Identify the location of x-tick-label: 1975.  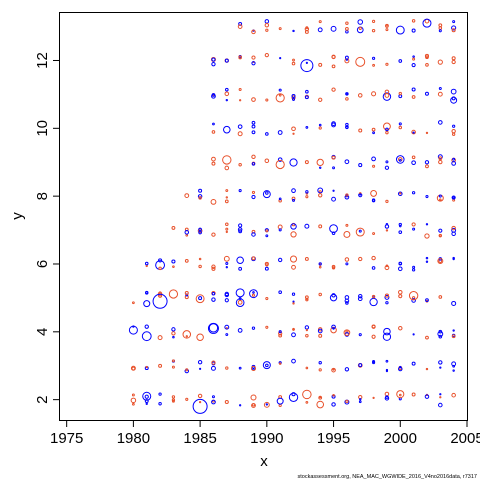
(66, 438).